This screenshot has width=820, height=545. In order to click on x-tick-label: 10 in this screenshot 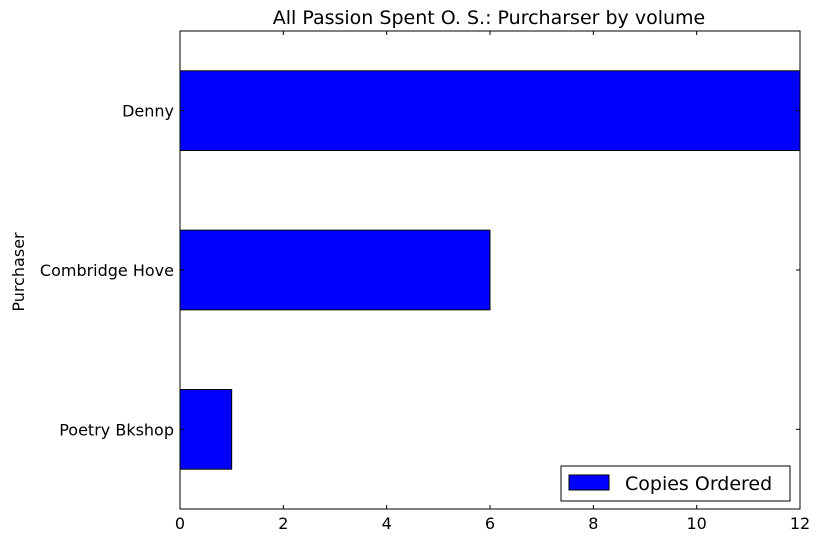, I will do `click(696, 523)`.